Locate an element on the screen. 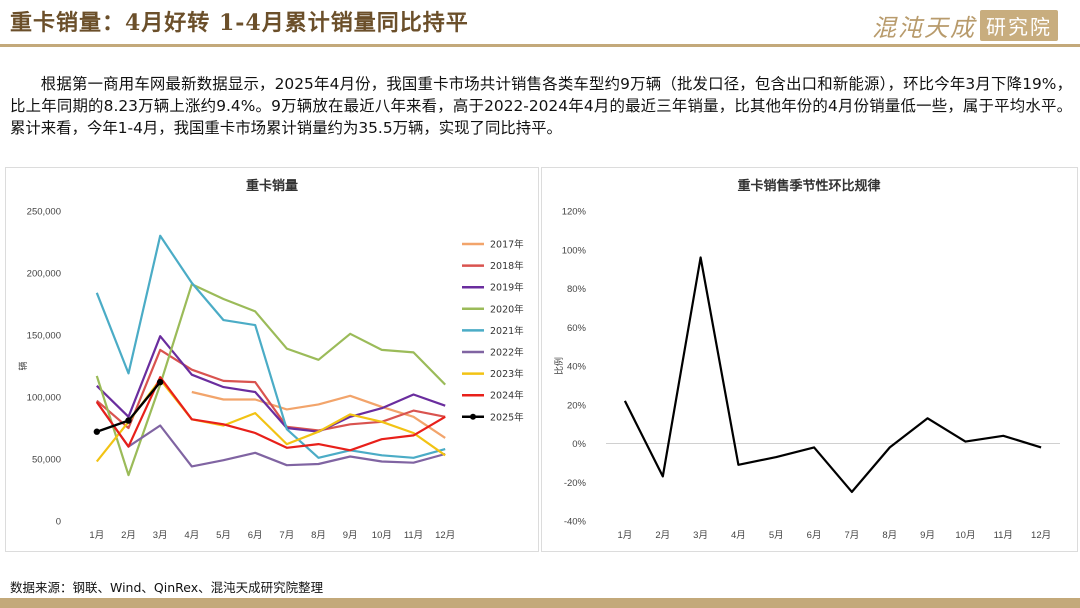 The height and width of the screenshot is (608, 1080). data-source-note: 数据来源：钢联、Wind、QinRex、混沌天成研究院整理 is located at coordinates (167, 587).